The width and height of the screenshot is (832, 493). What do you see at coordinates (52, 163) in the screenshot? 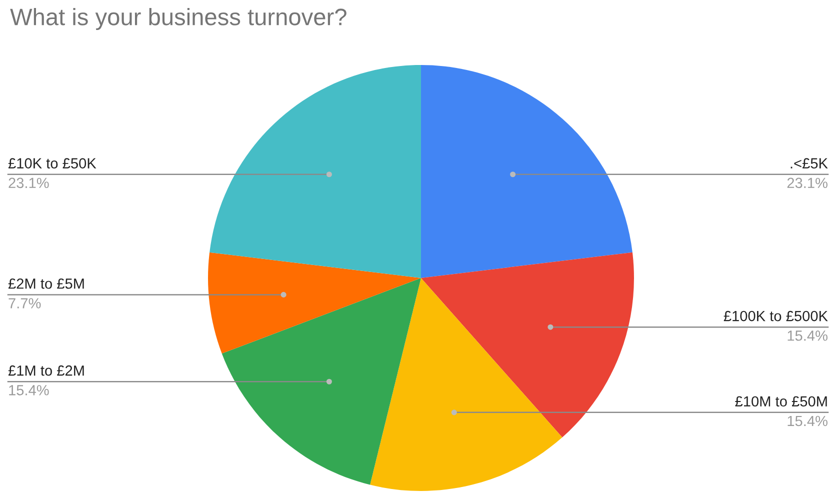
I see `slice-label: £10K to £50K` at bounding box center [52, 163].